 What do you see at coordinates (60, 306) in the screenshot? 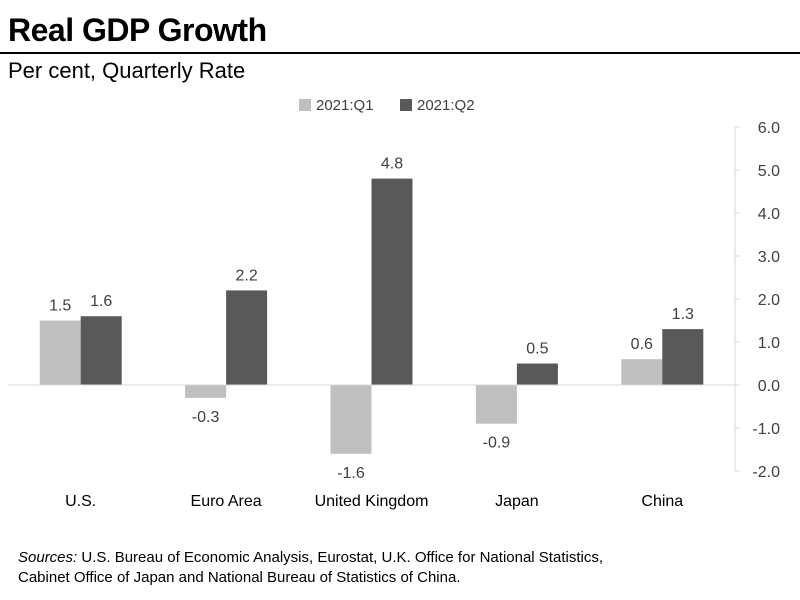
I see `data-label: 1.5` at bounding box center [60, 306].